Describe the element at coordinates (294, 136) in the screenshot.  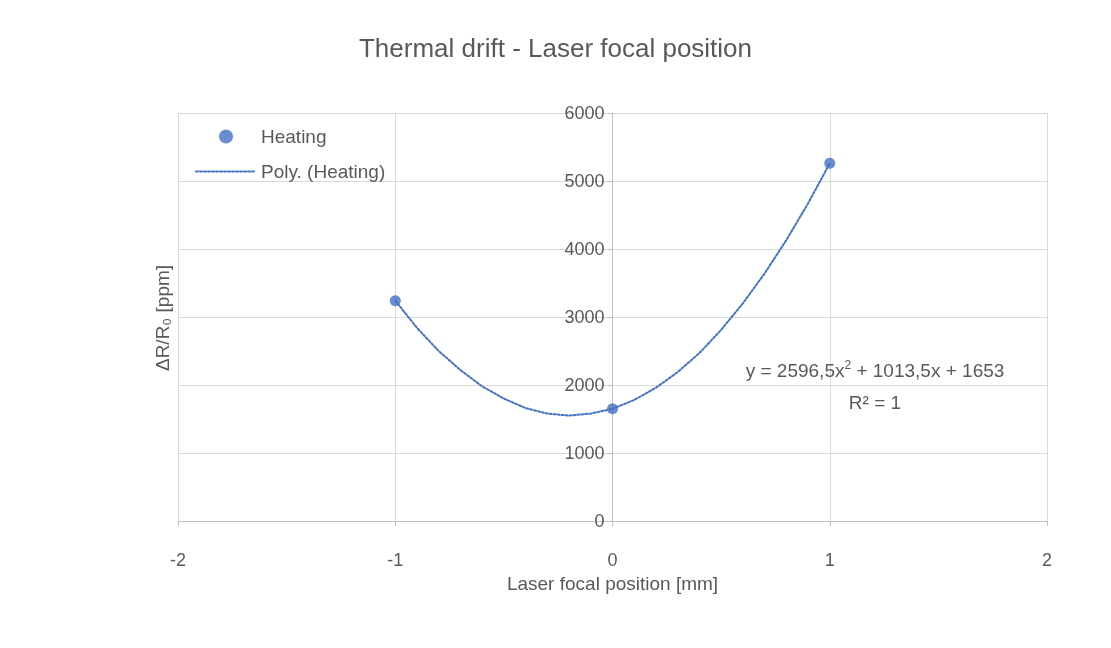
I see `legend-label: Heating` at that location.